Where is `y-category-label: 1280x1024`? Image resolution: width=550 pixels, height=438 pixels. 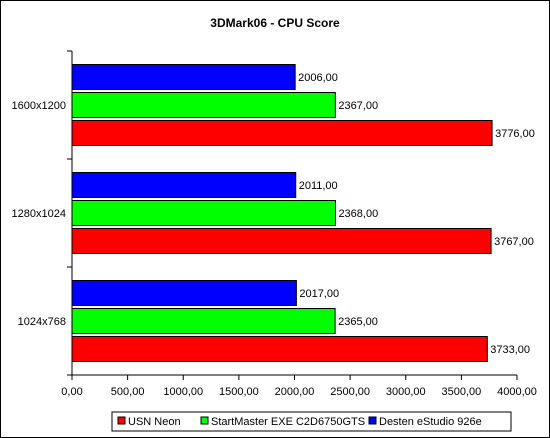
y-category-label: 1280x1024 is located at coordinates (39, 214).